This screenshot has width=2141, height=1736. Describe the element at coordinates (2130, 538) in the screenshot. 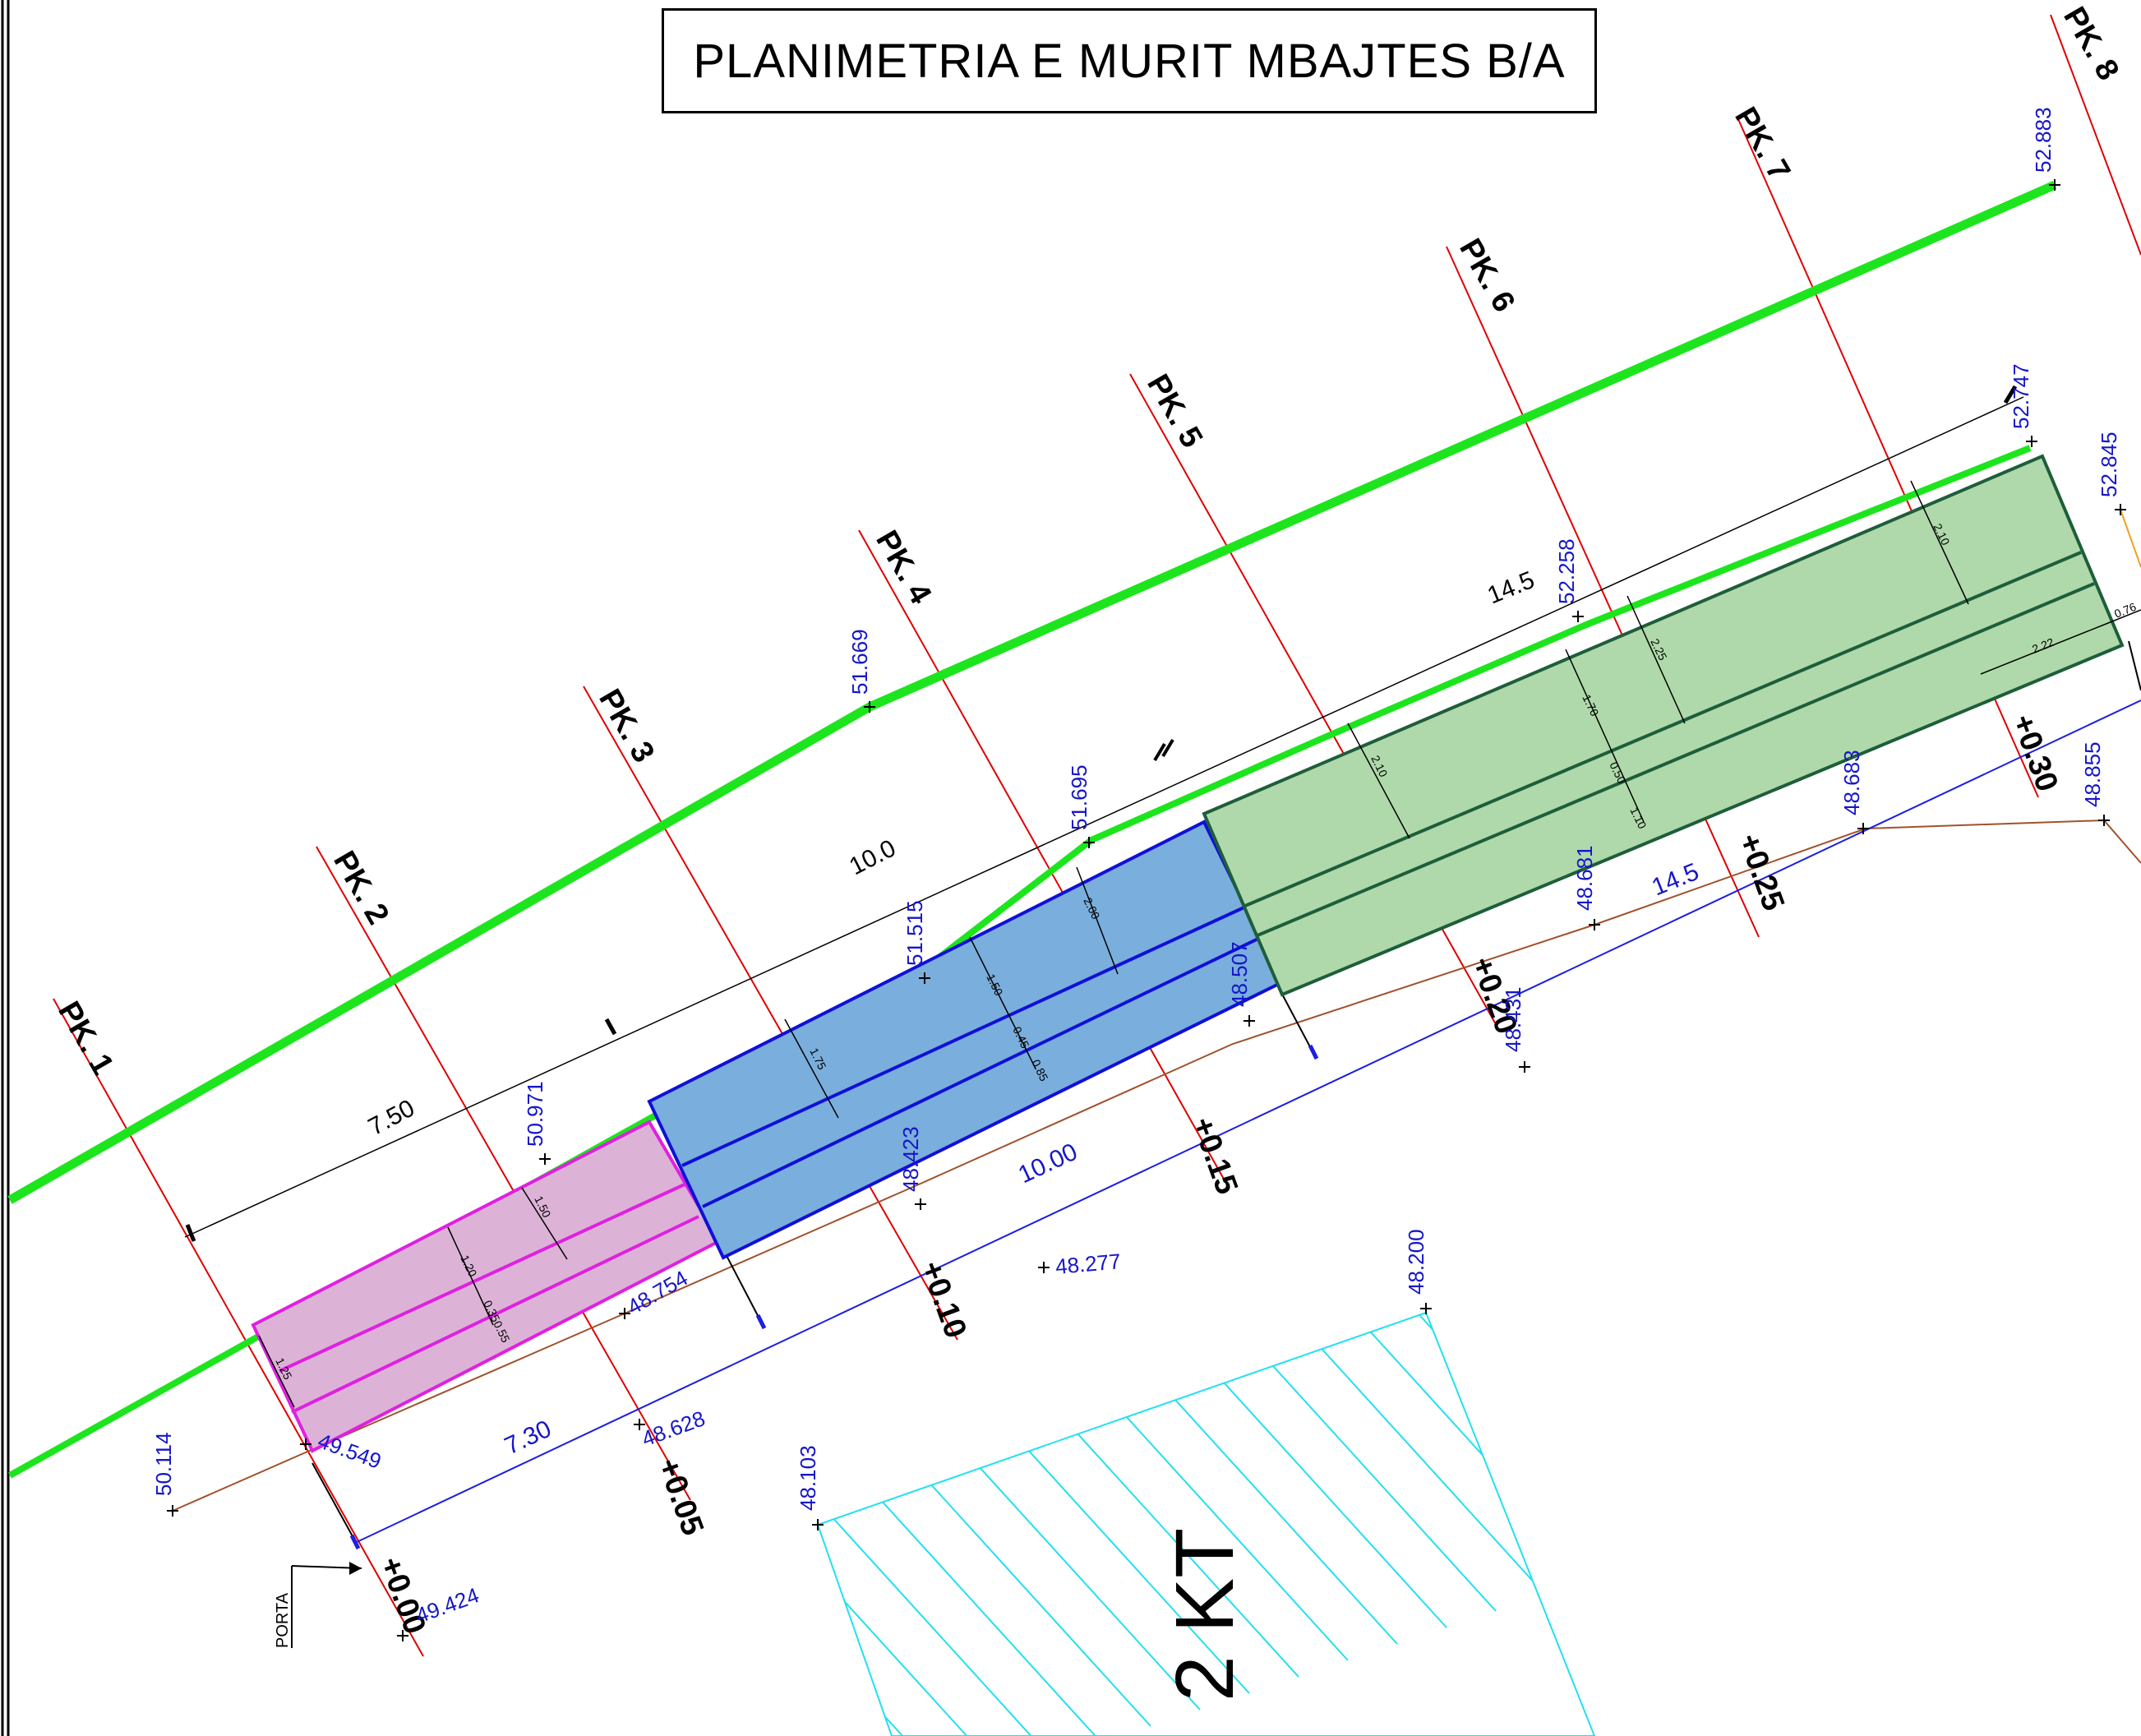

I see `orange-edge-segment` at that location.